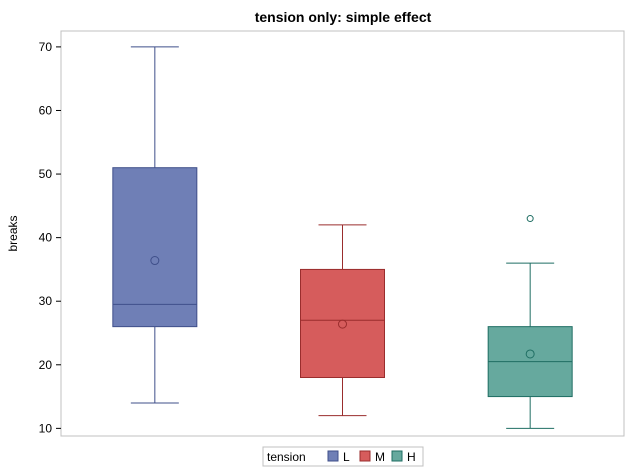 This screenshot has height=471, width=631. Describe the element at coordinates (46, 301) in the screenshot. I see `y-tick-label: 30` at that location.